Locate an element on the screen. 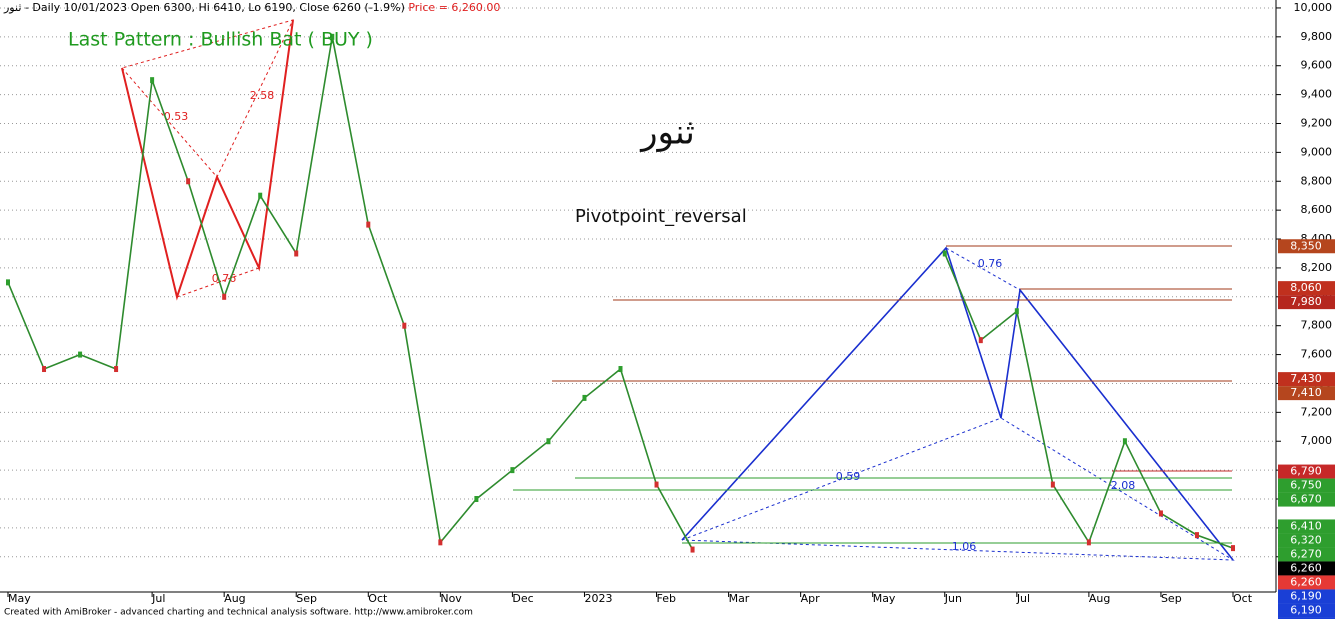  price-tag-label: 7,410 is located at coordinates (1306, 392).